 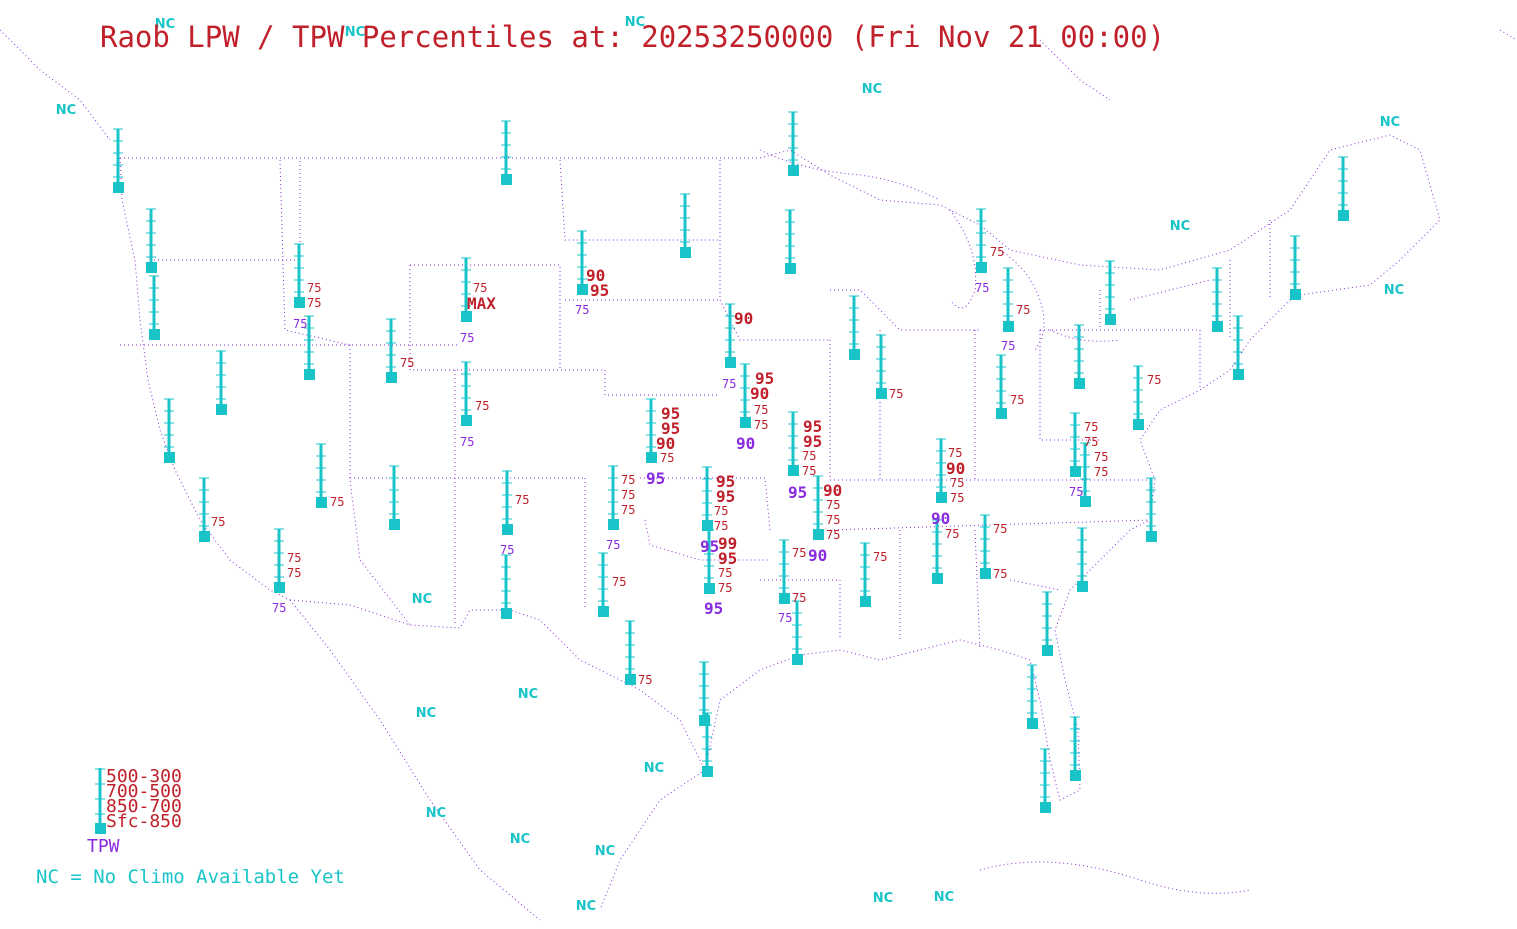 I want to click on legend-layer-sfc-850: Sfc-850, so click(x=144, y=821).